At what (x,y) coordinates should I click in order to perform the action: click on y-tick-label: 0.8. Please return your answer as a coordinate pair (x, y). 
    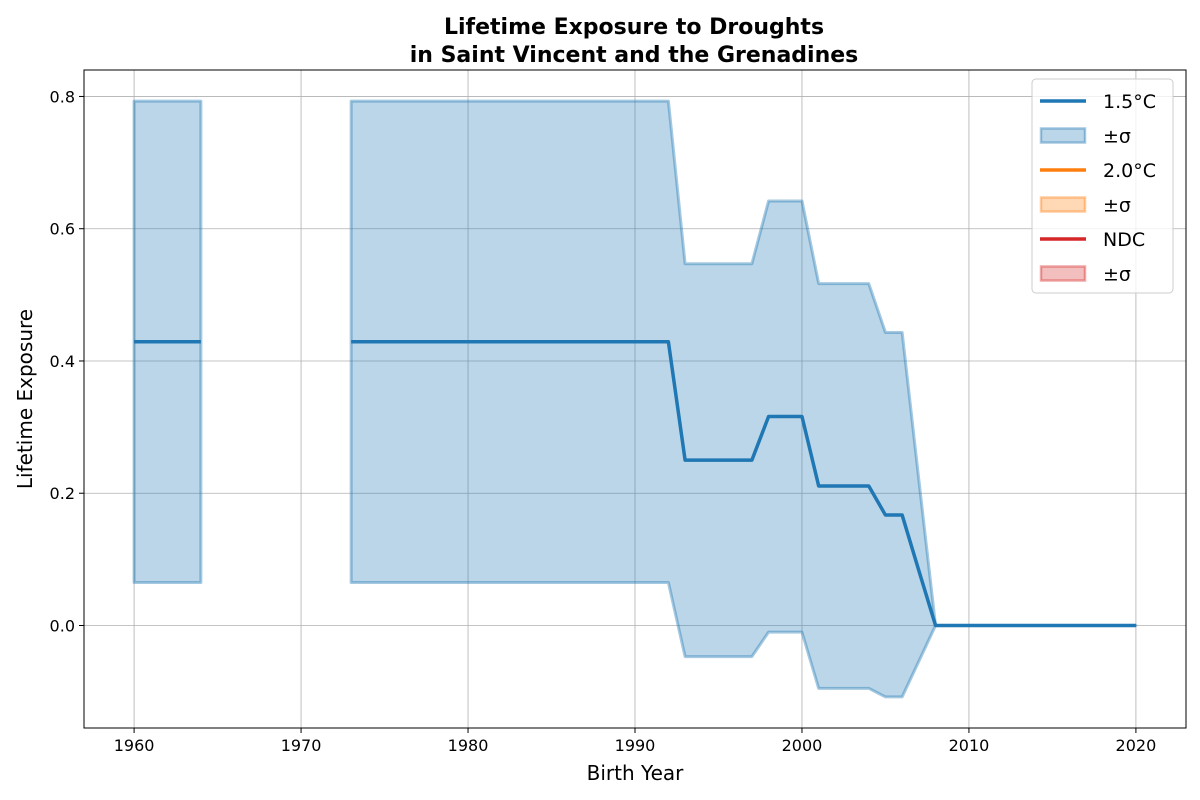
    Looking at the image, I should click on (62, 96).